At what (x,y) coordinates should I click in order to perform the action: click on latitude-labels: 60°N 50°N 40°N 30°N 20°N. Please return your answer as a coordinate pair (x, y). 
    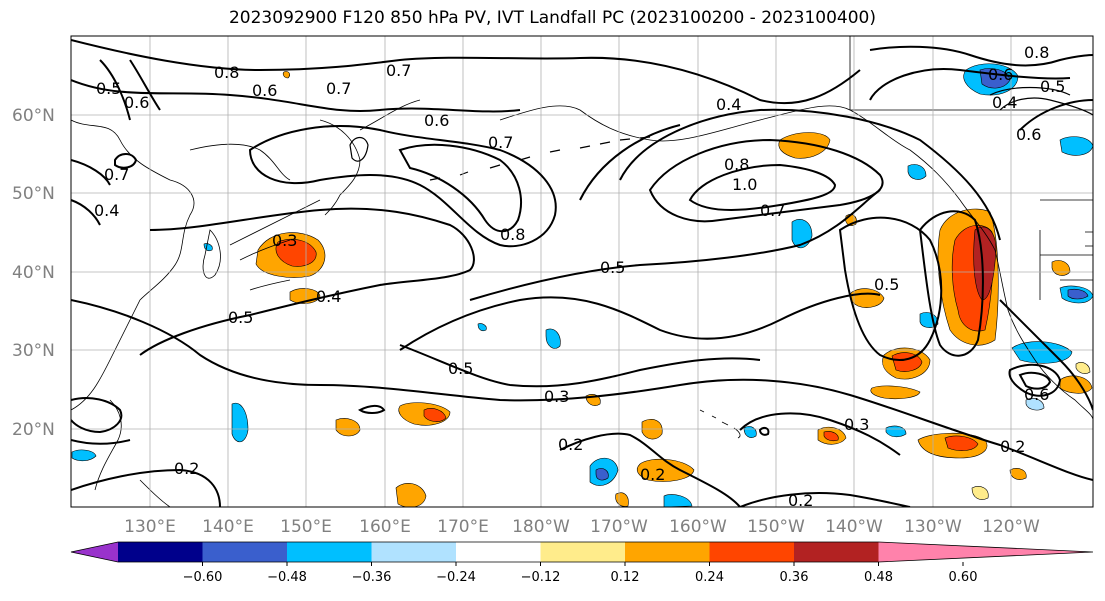
    Looking at the image, I should click on (33, 273).